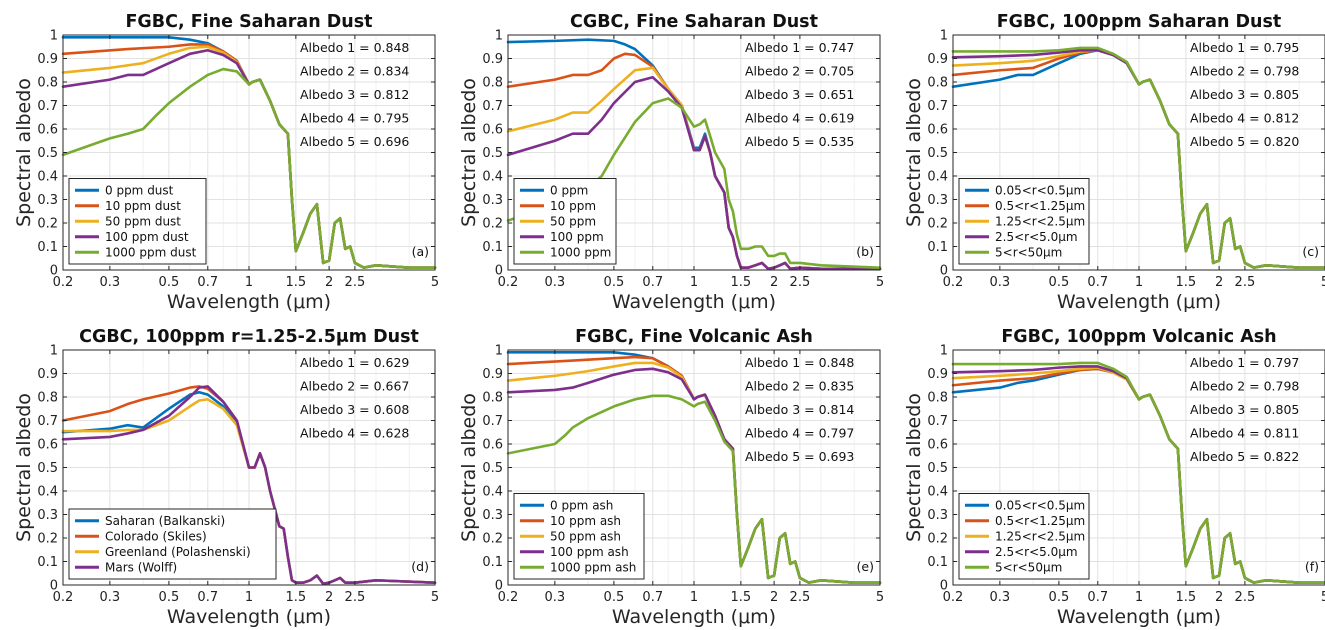  Describe the element at coordinates (1244, 118) in the screenshot. I see `albedo-annotation: Albedo 4 = 0.812` at that location.